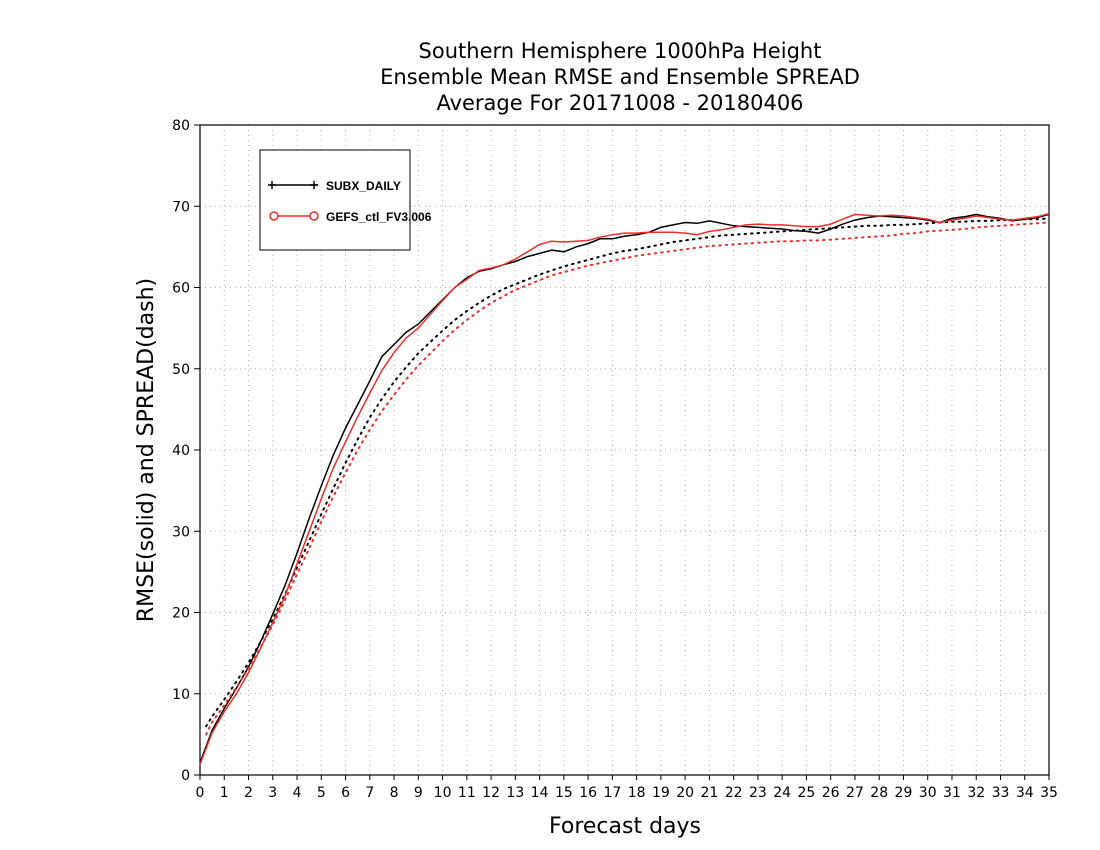  Describe the element at coordinates (904, 793) in the screenshot. I see `x-tick-label: 29` at that location.